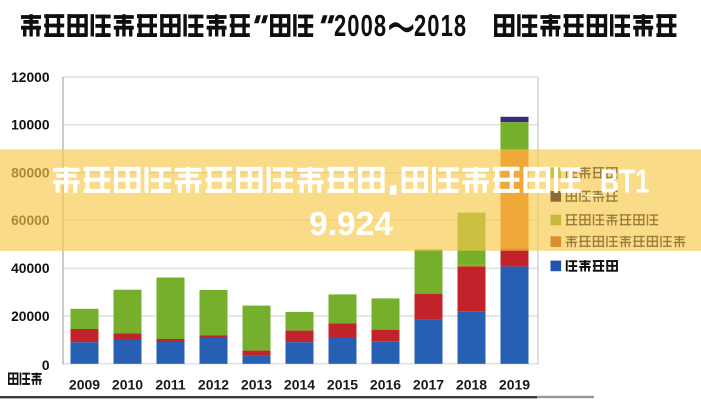 Image resolution: width=701 pixels, height=400 pixels. What do you see at coordinates (170, 385) in the screenshot?
I see `svg-text: 2011` at bounding box center [170, 385].